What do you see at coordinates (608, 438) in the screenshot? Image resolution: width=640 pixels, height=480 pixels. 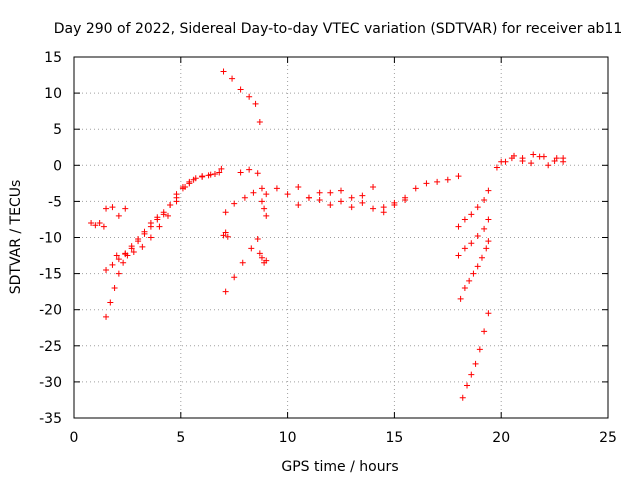 I see `x-tick-label: 25` at bounding box center [608, 438].